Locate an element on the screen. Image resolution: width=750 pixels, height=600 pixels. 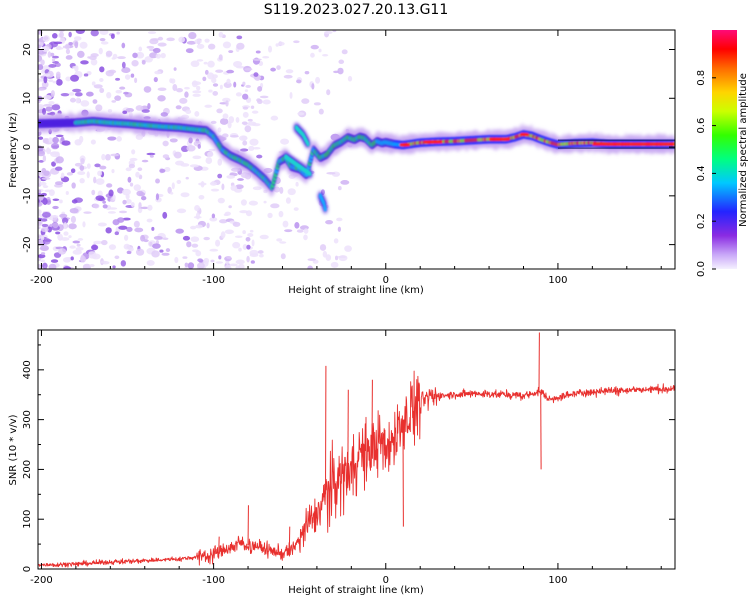
colorbar-tick-label: 0.8 is located at coordinates (701, 78).